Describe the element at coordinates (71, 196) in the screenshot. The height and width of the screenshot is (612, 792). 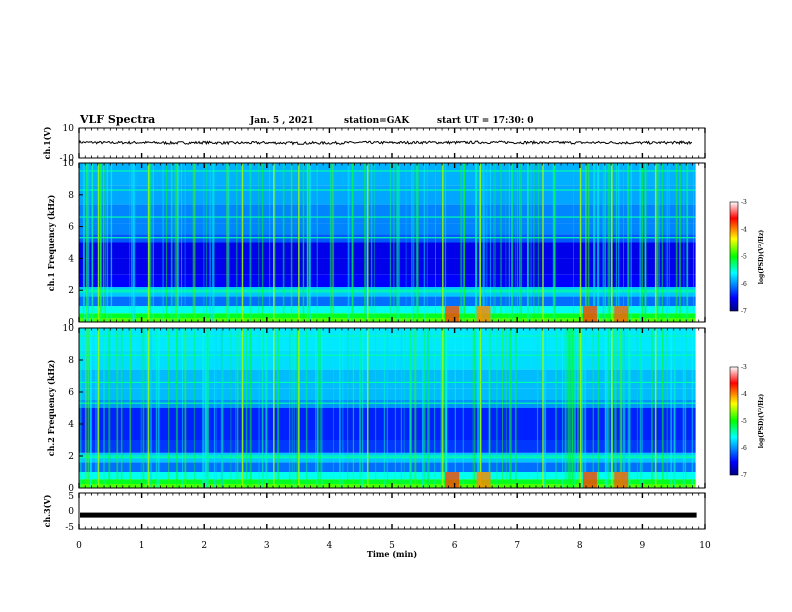
I see `ytick-yt1-4: 8` at that location.